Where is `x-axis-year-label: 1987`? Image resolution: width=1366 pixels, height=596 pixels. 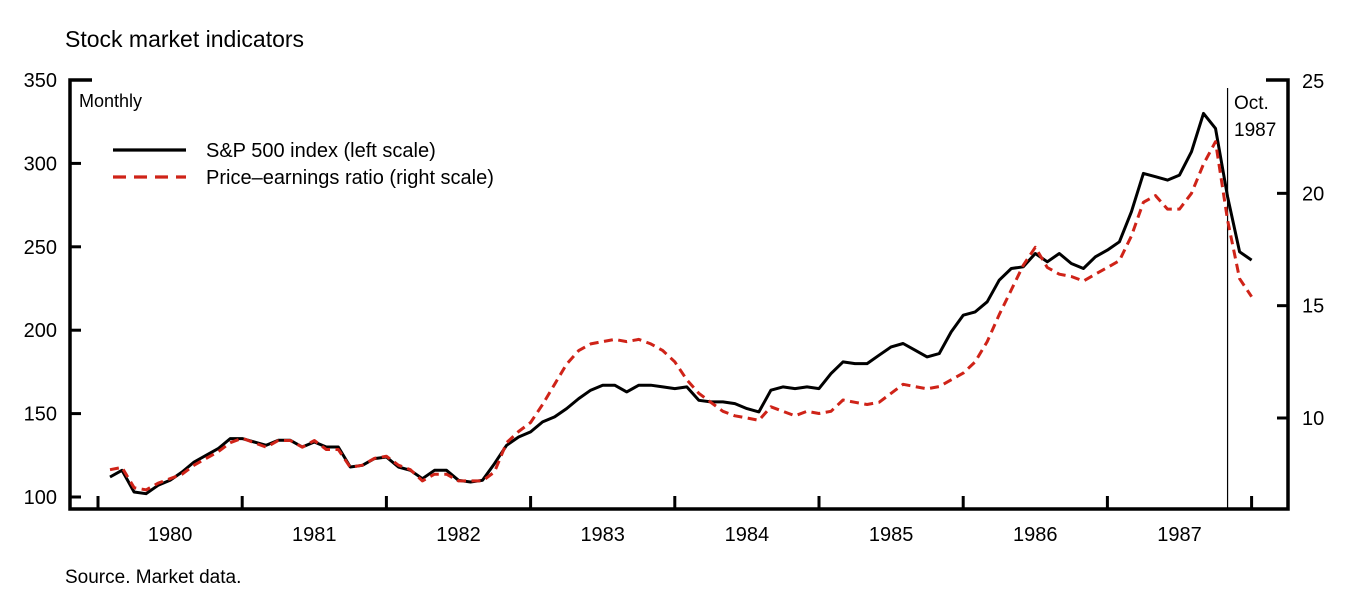
x-axis-year-label: 1987 is located at coordinates (1179, 535).